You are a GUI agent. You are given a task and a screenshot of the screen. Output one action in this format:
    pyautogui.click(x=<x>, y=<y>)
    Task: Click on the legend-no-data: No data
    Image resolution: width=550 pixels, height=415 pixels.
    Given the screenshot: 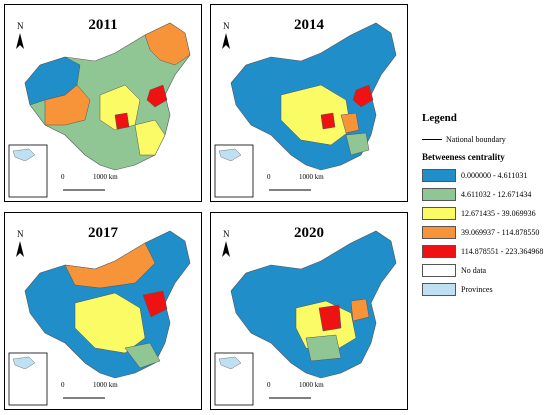 What is the action you would take?
    pyautogui.click(x=485, y=270)
    